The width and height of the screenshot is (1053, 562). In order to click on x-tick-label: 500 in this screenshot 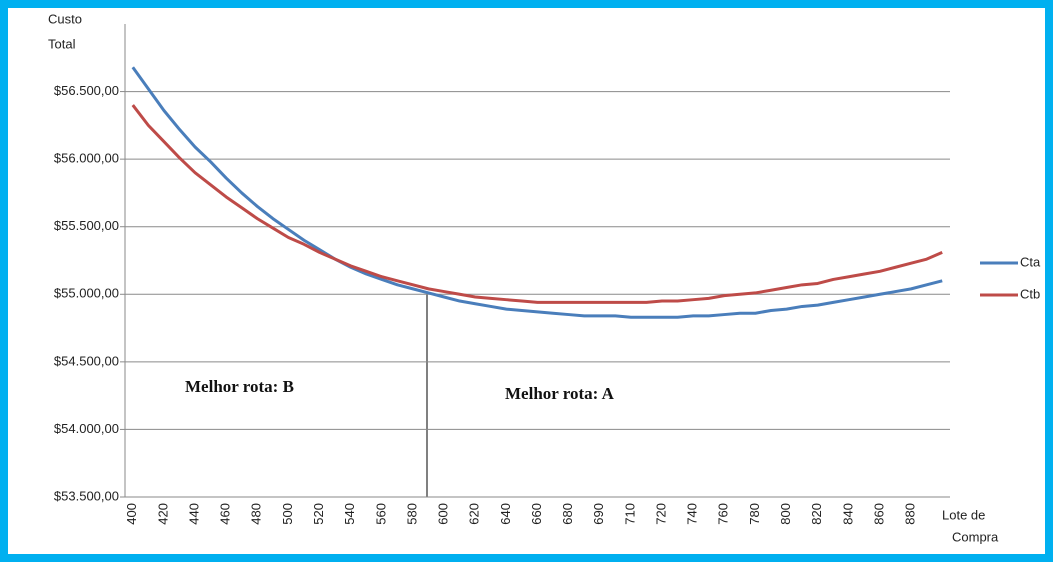, I will do `click(287, 514)`.